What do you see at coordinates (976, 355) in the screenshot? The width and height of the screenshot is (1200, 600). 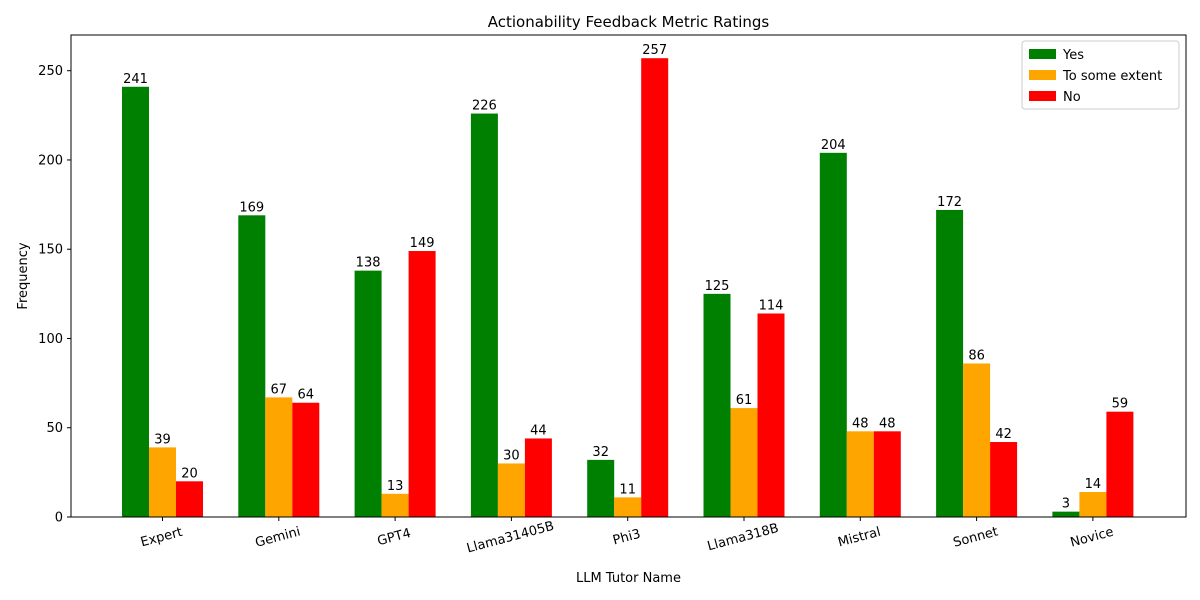 I see `bar-value-label: 86` at bounding box center [976, 355].